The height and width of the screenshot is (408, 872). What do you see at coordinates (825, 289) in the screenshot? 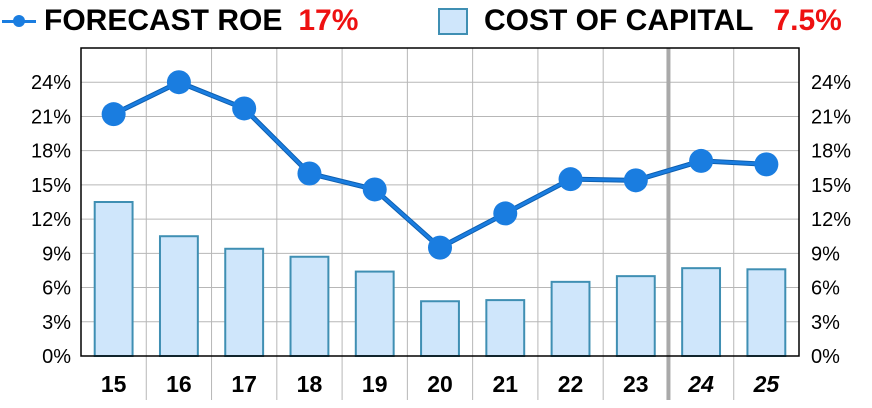
I see `y-tick-label-right: 6%` at bounding box center [825, 289].